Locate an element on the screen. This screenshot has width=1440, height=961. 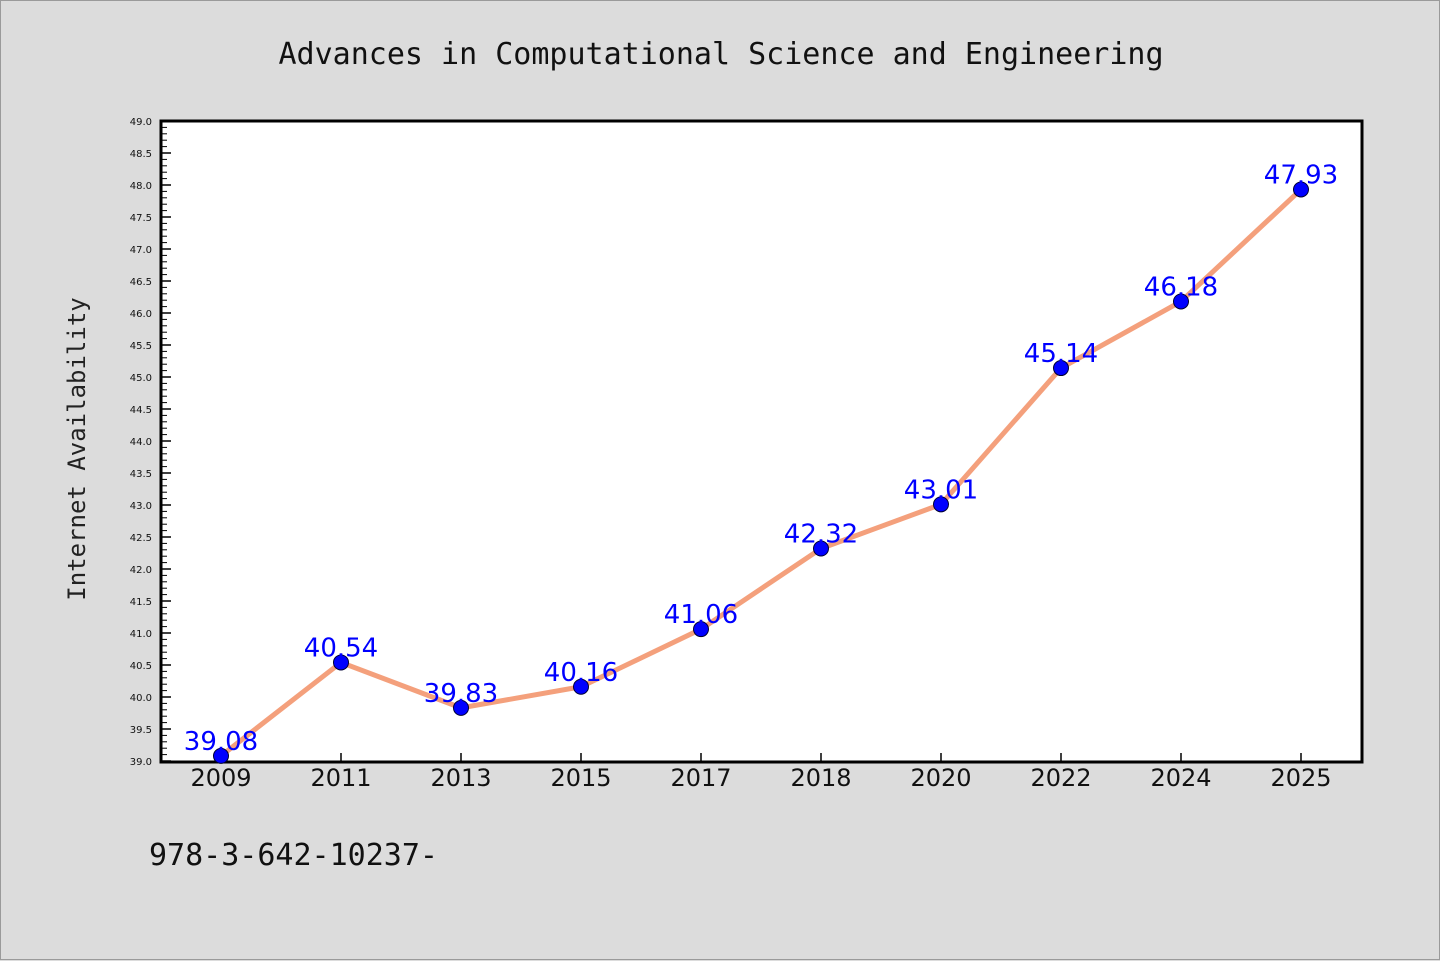
data-label: 40.16 is located at coordinates (581, 673).